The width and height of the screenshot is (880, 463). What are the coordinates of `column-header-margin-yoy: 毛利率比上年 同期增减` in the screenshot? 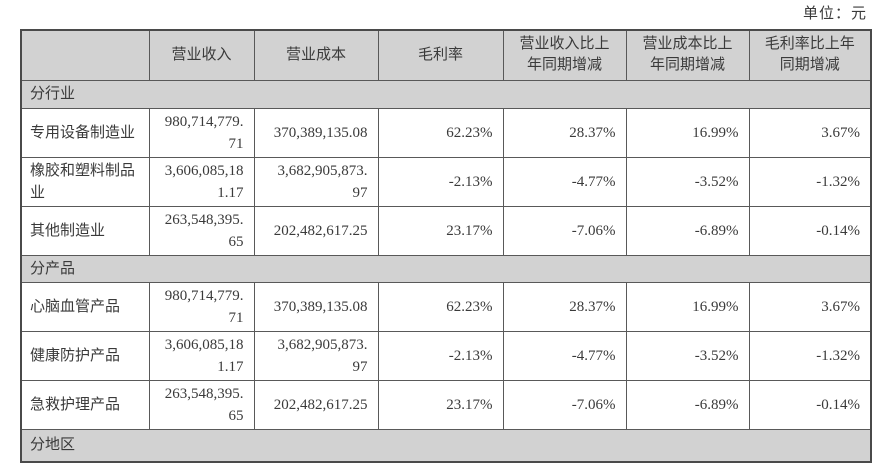 It's located at (810, 55).